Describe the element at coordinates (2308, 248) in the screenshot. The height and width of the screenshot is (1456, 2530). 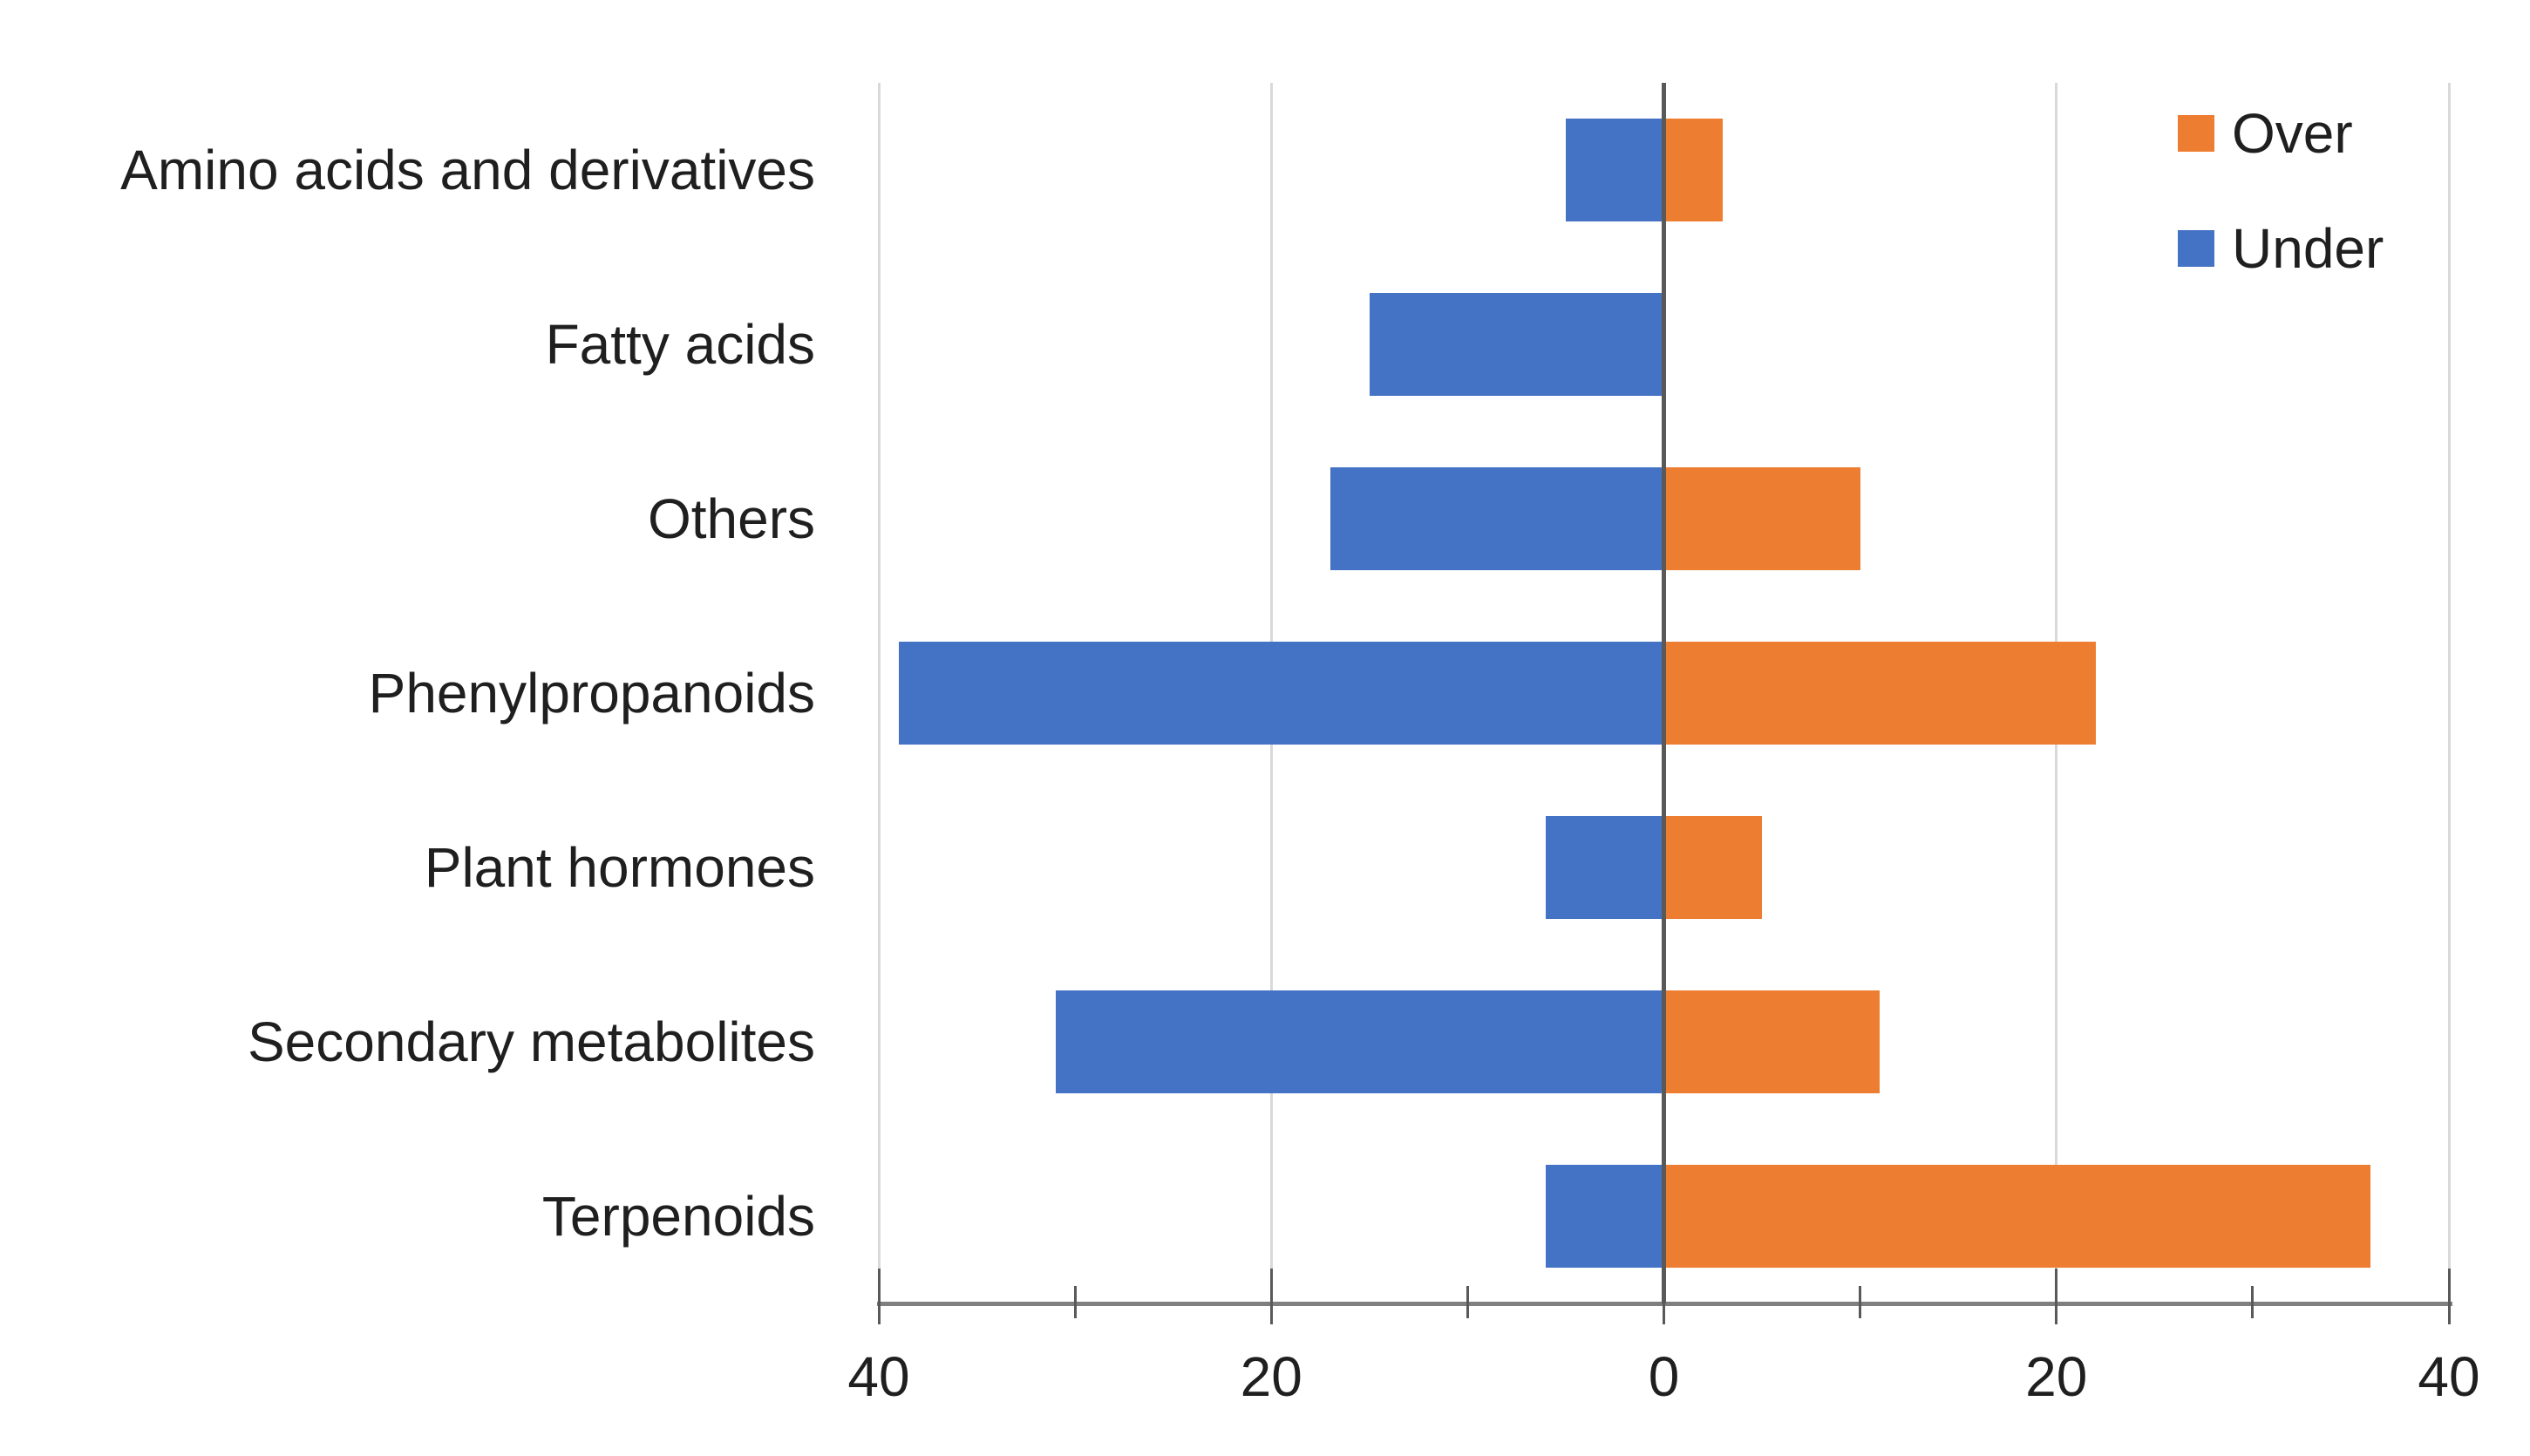
I see `legend-label-under: Under` at that location.